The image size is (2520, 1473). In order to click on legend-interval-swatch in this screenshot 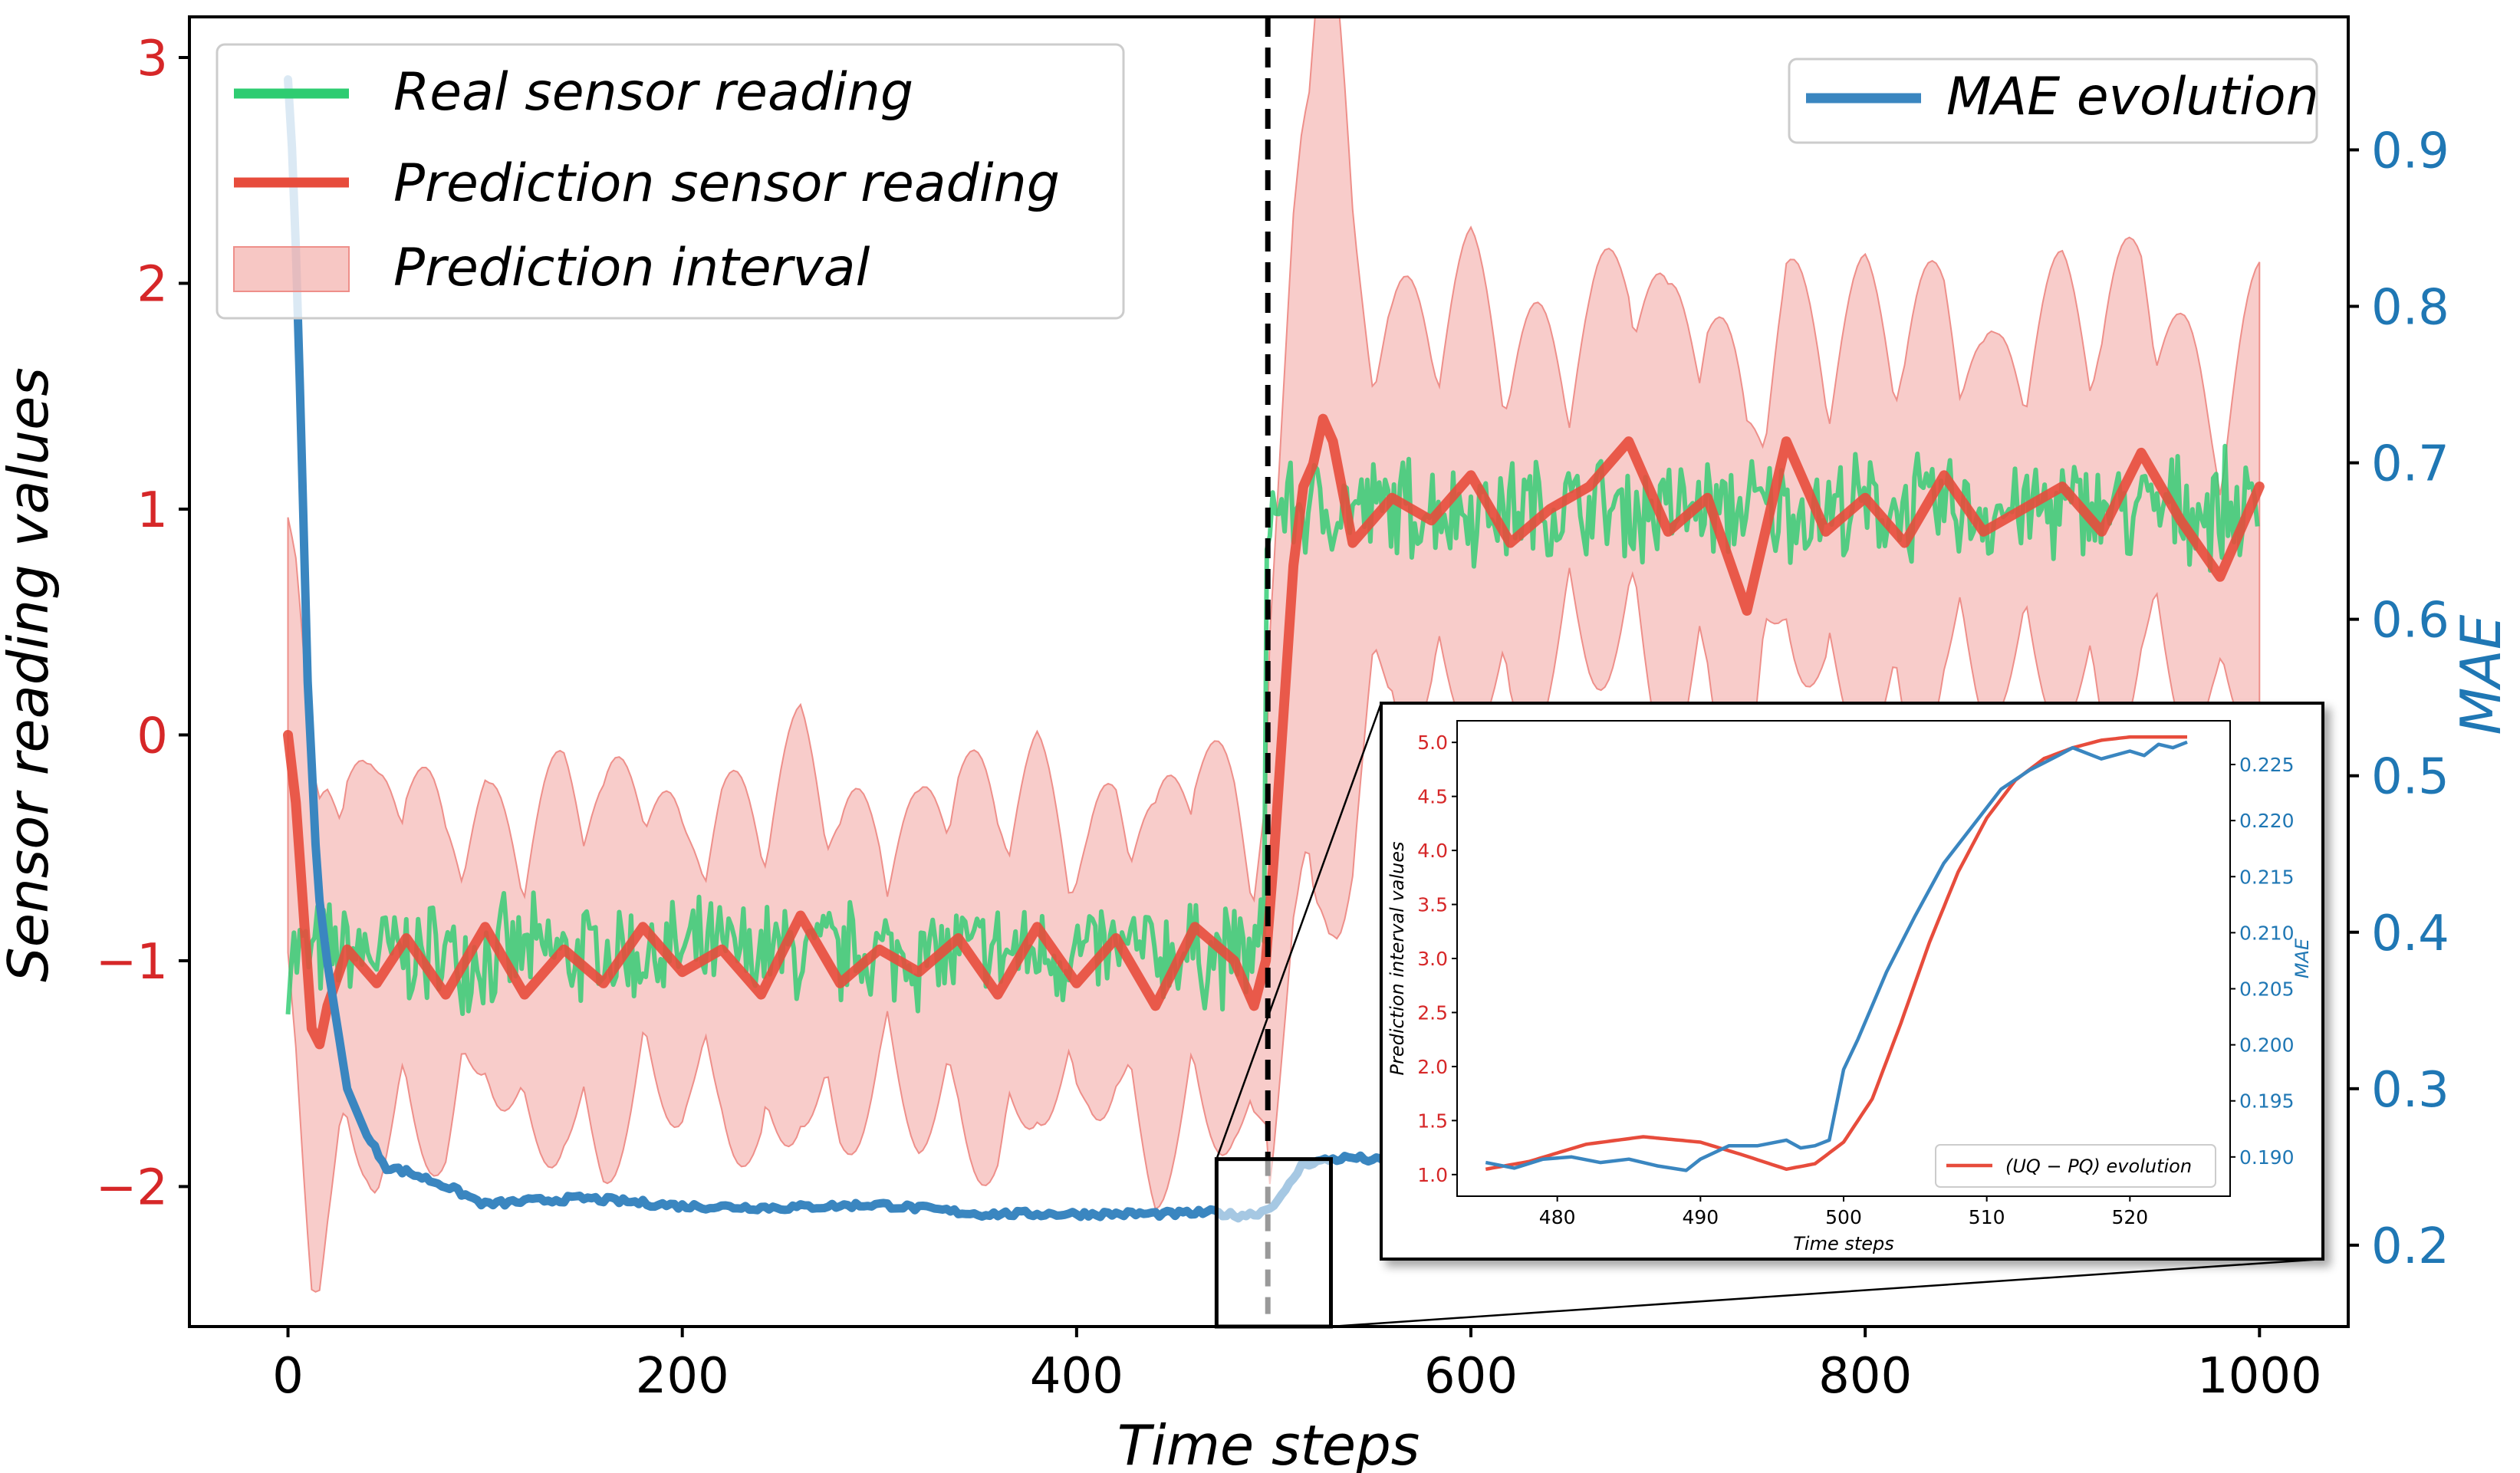, I will do `click(291, 269)`.